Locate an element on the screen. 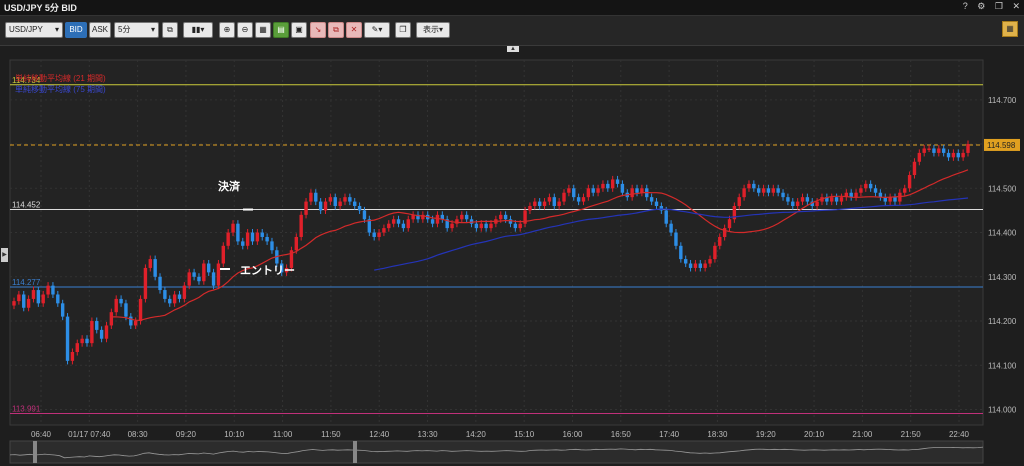 The width and height of the screenshot is (1024, 466). y-tick-label: 114.500 is located at coordinates (1002, 188).